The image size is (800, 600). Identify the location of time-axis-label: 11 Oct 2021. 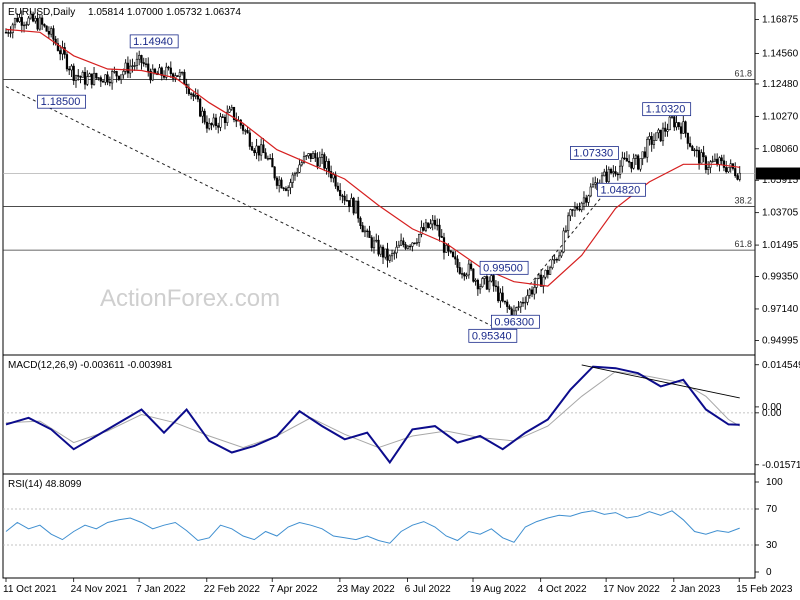
(30, 589).